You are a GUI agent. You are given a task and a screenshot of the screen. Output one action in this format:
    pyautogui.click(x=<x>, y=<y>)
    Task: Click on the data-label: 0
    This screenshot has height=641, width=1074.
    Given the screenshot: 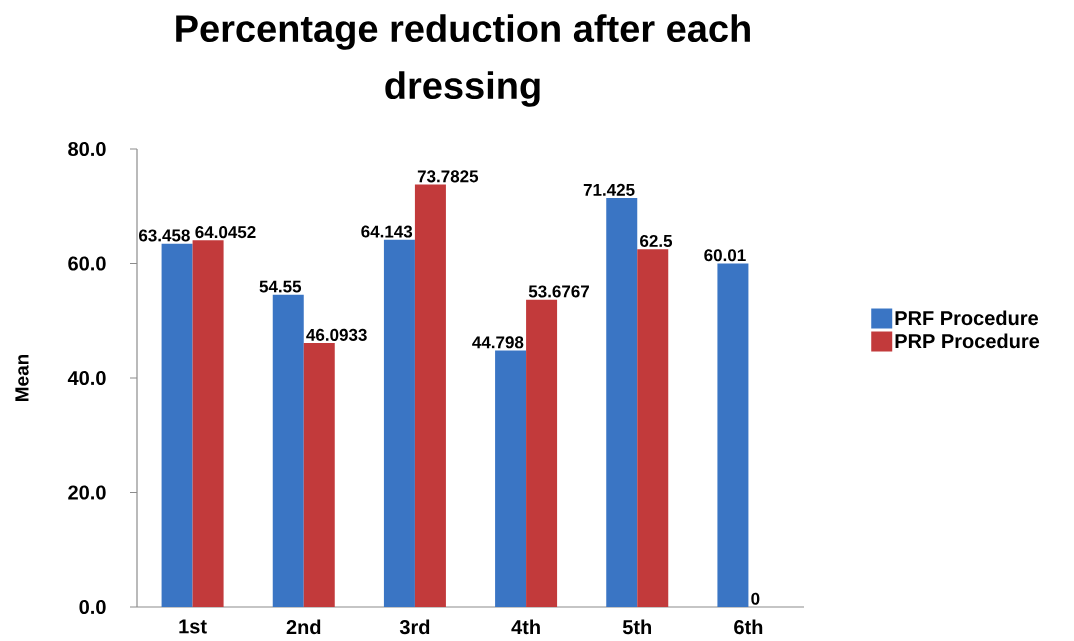 What is the action you would take?
    pyautogui.click(x=755, y=598)
    